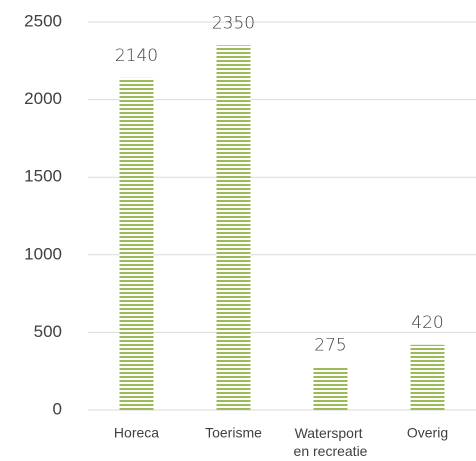 This screenshot has height=461, width=476. What do you see at coordinates (43, 98) in the screenshot?
I see `y-tick-label: 2000` at bounding box center [43, 98].